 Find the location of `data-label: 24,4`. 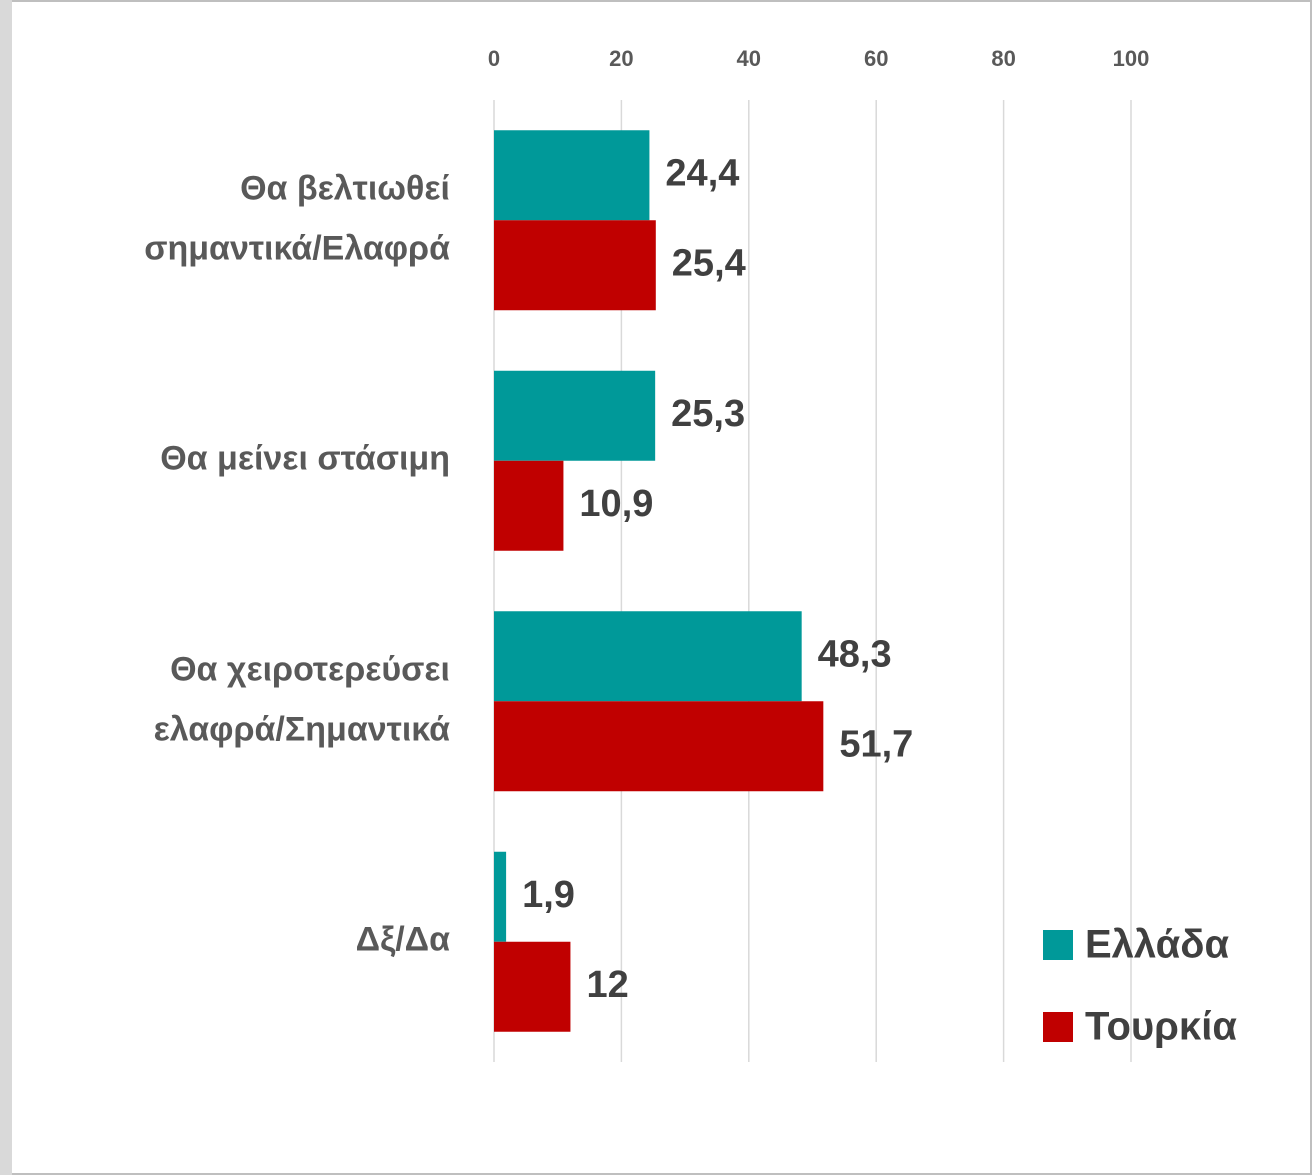

data-label: 24,4 is located at coordinates (702, 173).